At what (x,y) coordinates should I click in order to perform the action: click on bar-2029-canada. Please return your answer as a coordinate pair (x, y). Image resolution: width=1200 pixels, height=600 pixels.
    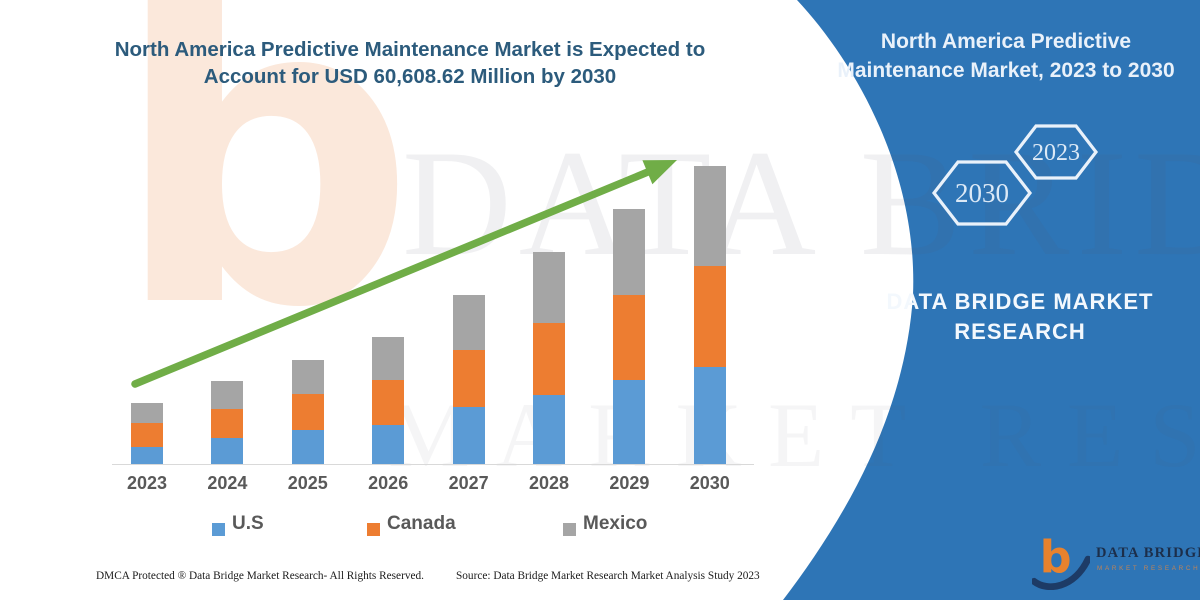
    Looking at the image, I should click on (629, 338).